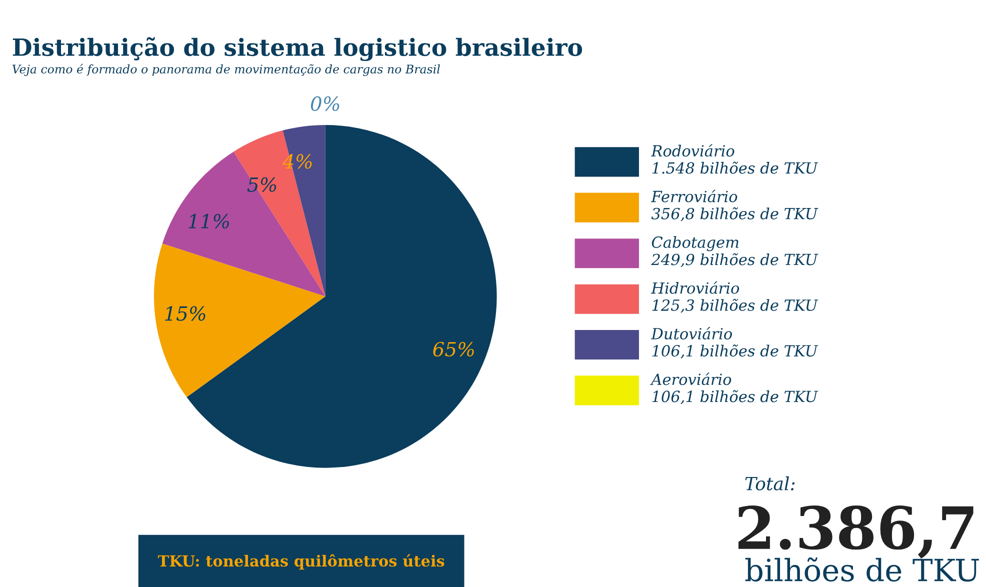 This screenshot has width=986, height=587. Describe the element at coordinates (297, 49) in the screenshot. I see `chart-title: Distribuição do sistema logistico brasileiro` at that location.